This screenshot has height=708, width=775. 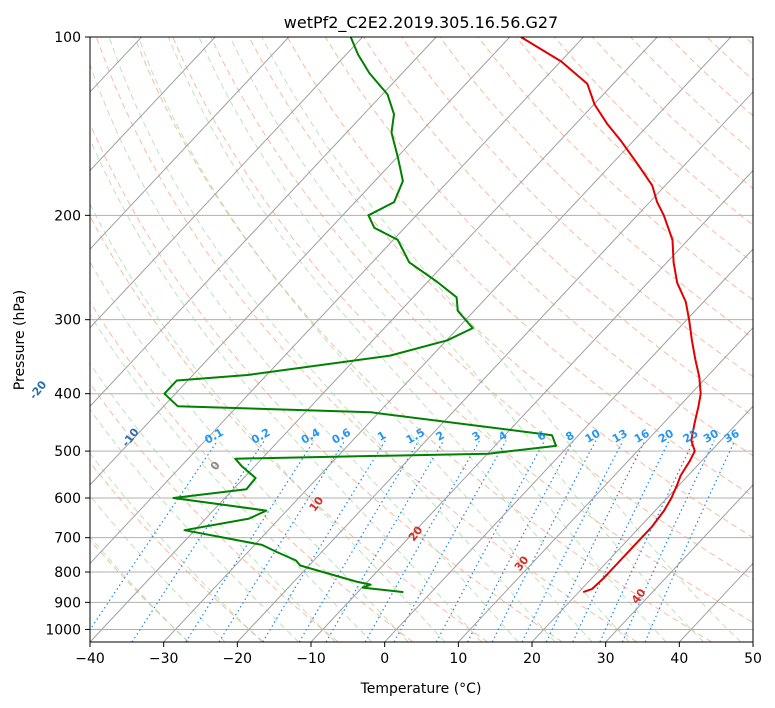 What do you see at coordinates (63, 630) in the screenshot?
I see `y-tick-label: 1000` at bounding box center [63, 630].